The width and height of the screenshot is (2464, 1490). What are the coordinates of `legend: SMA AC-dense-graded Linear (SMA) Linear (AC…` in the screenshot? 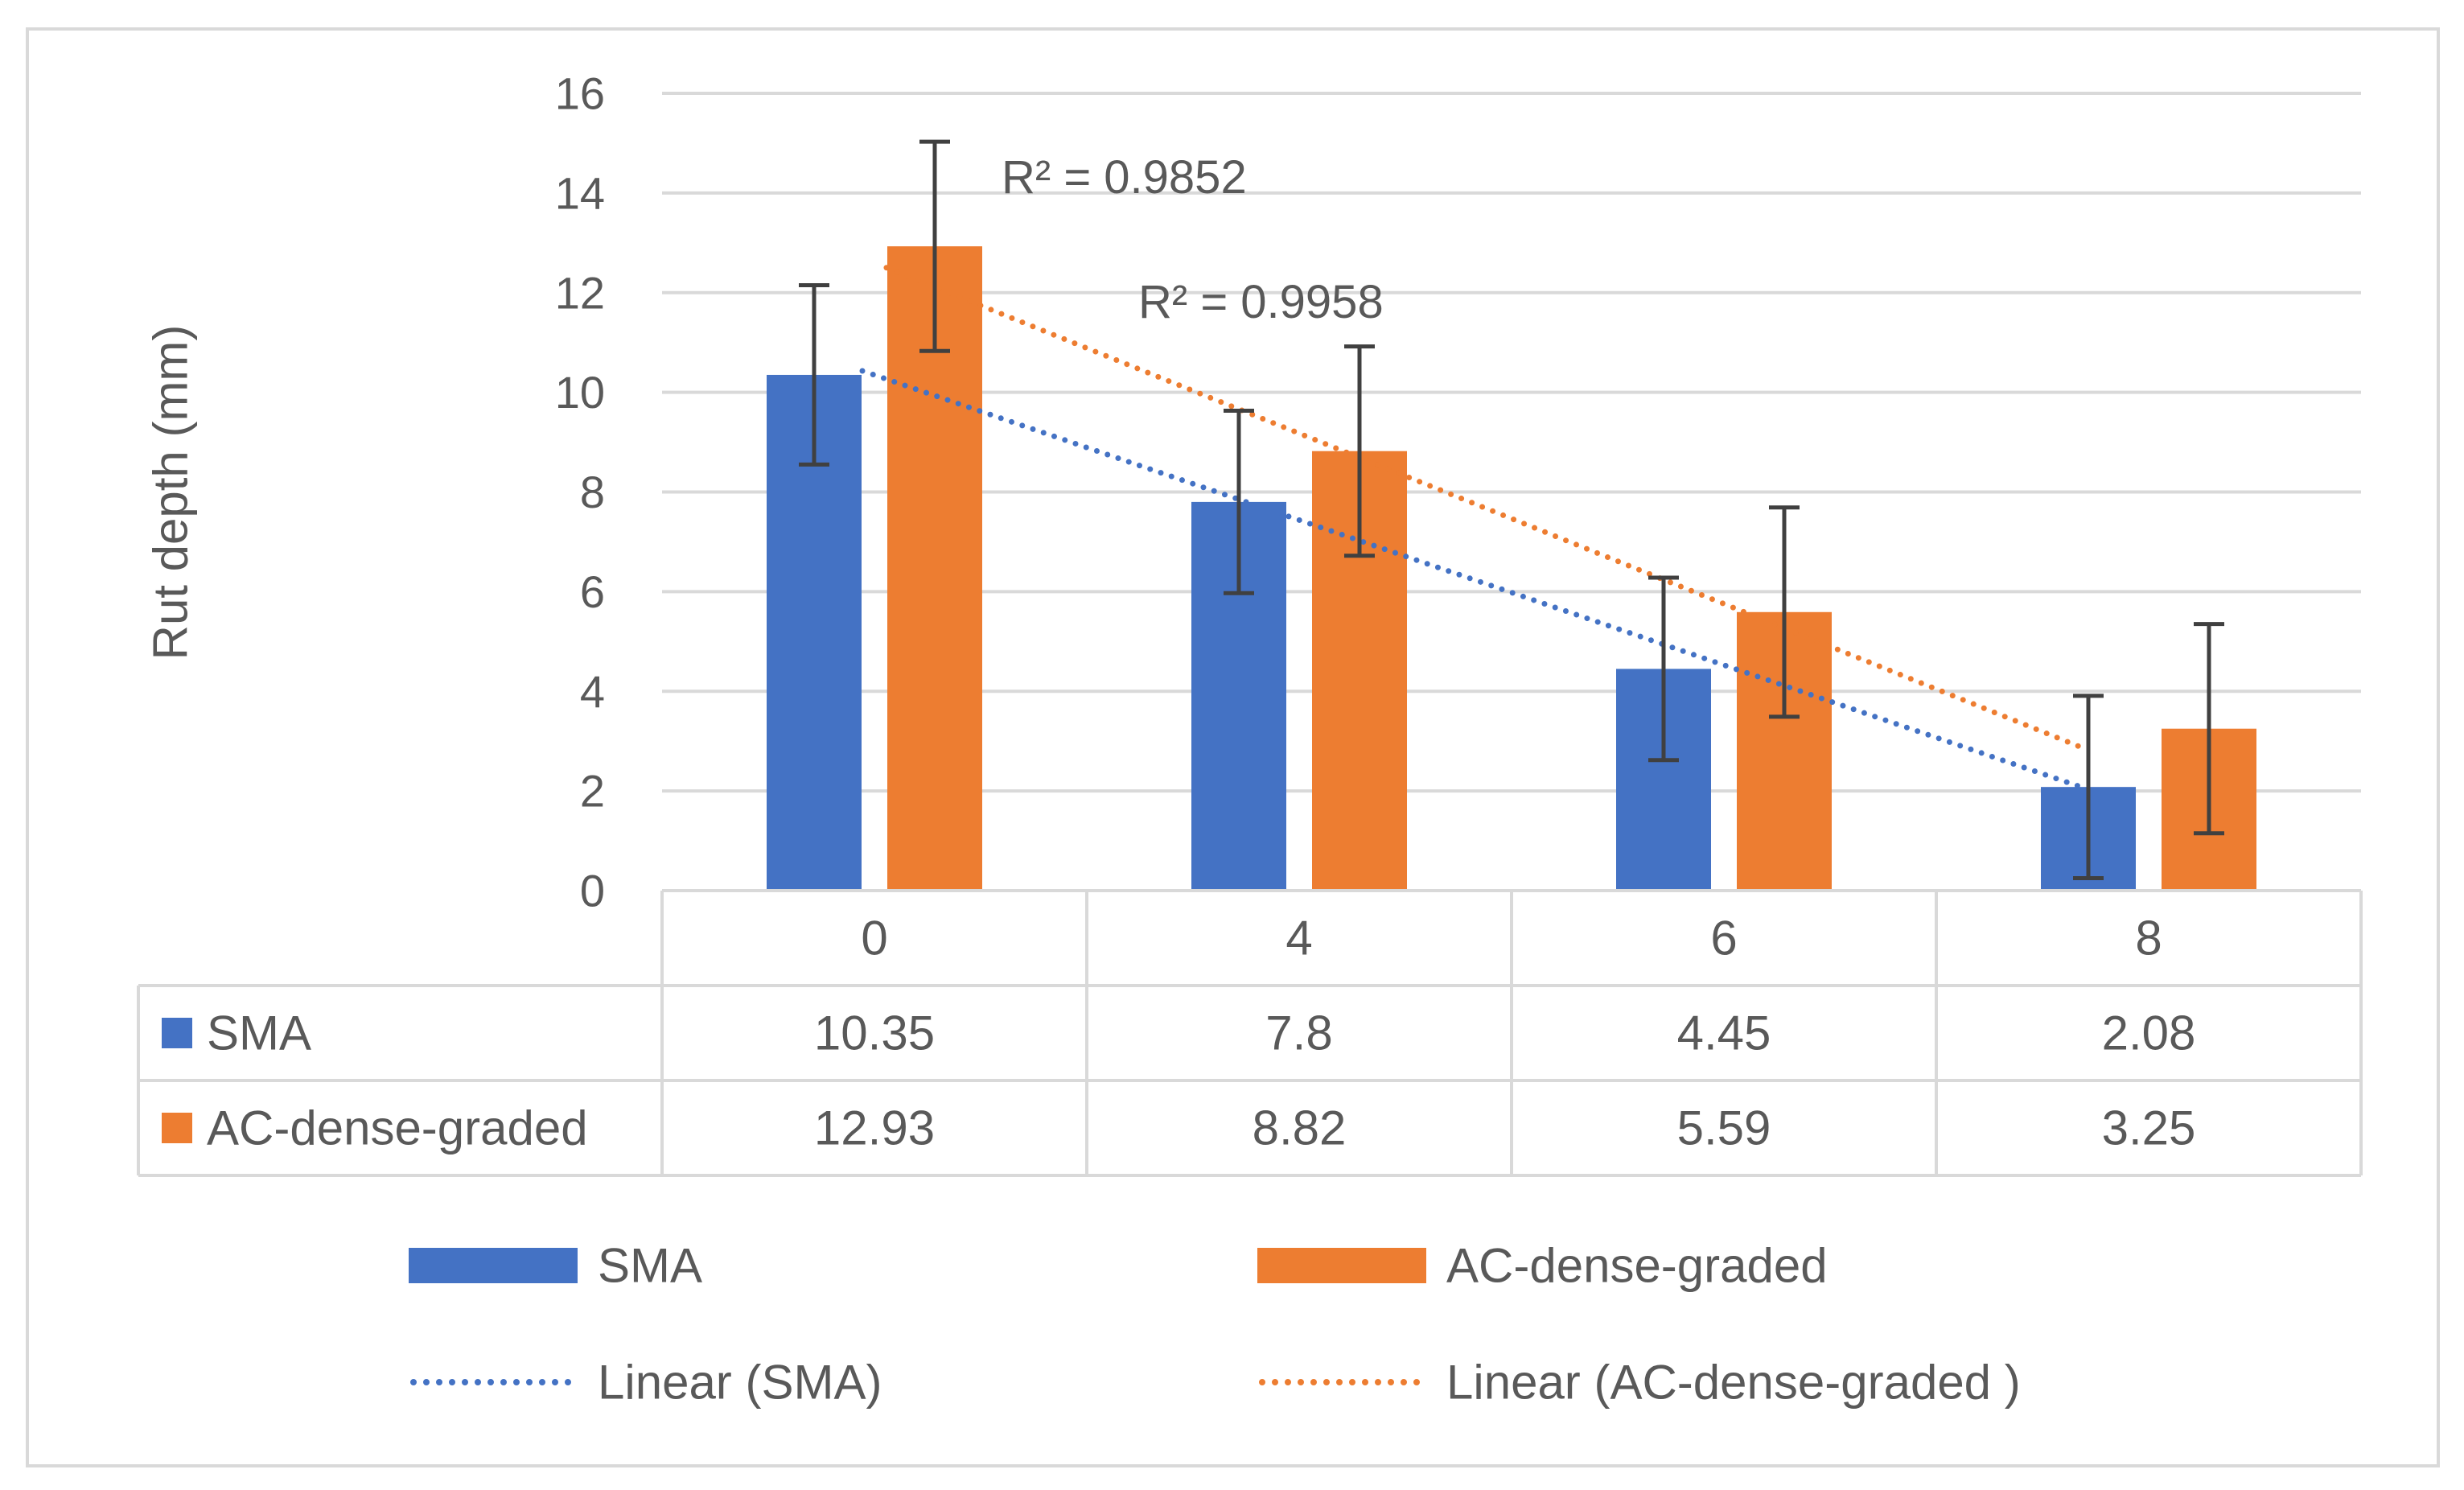 It's located at (1215, 1324).